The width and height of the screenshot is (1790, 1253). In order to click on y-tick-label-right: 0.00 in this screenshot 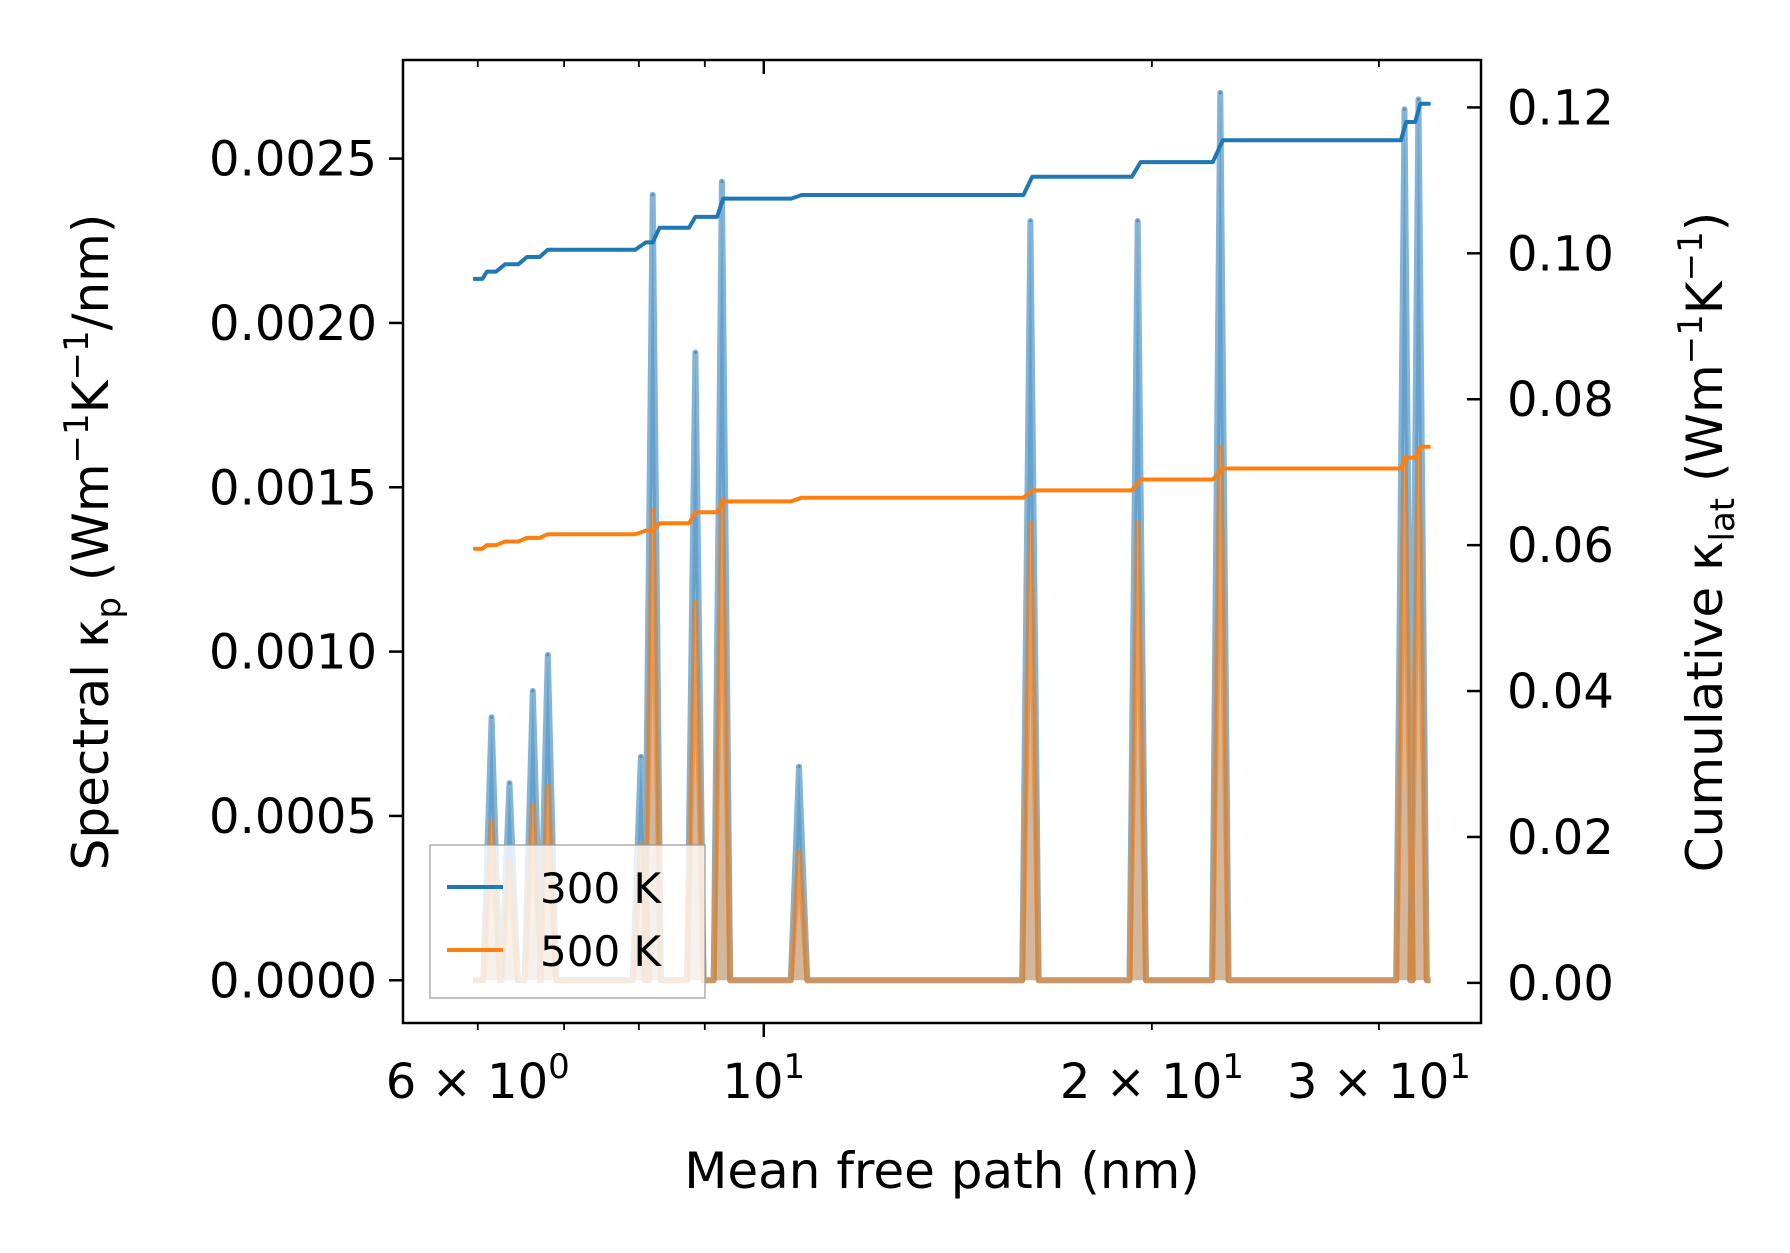, I will do `click(1560, 984)`.